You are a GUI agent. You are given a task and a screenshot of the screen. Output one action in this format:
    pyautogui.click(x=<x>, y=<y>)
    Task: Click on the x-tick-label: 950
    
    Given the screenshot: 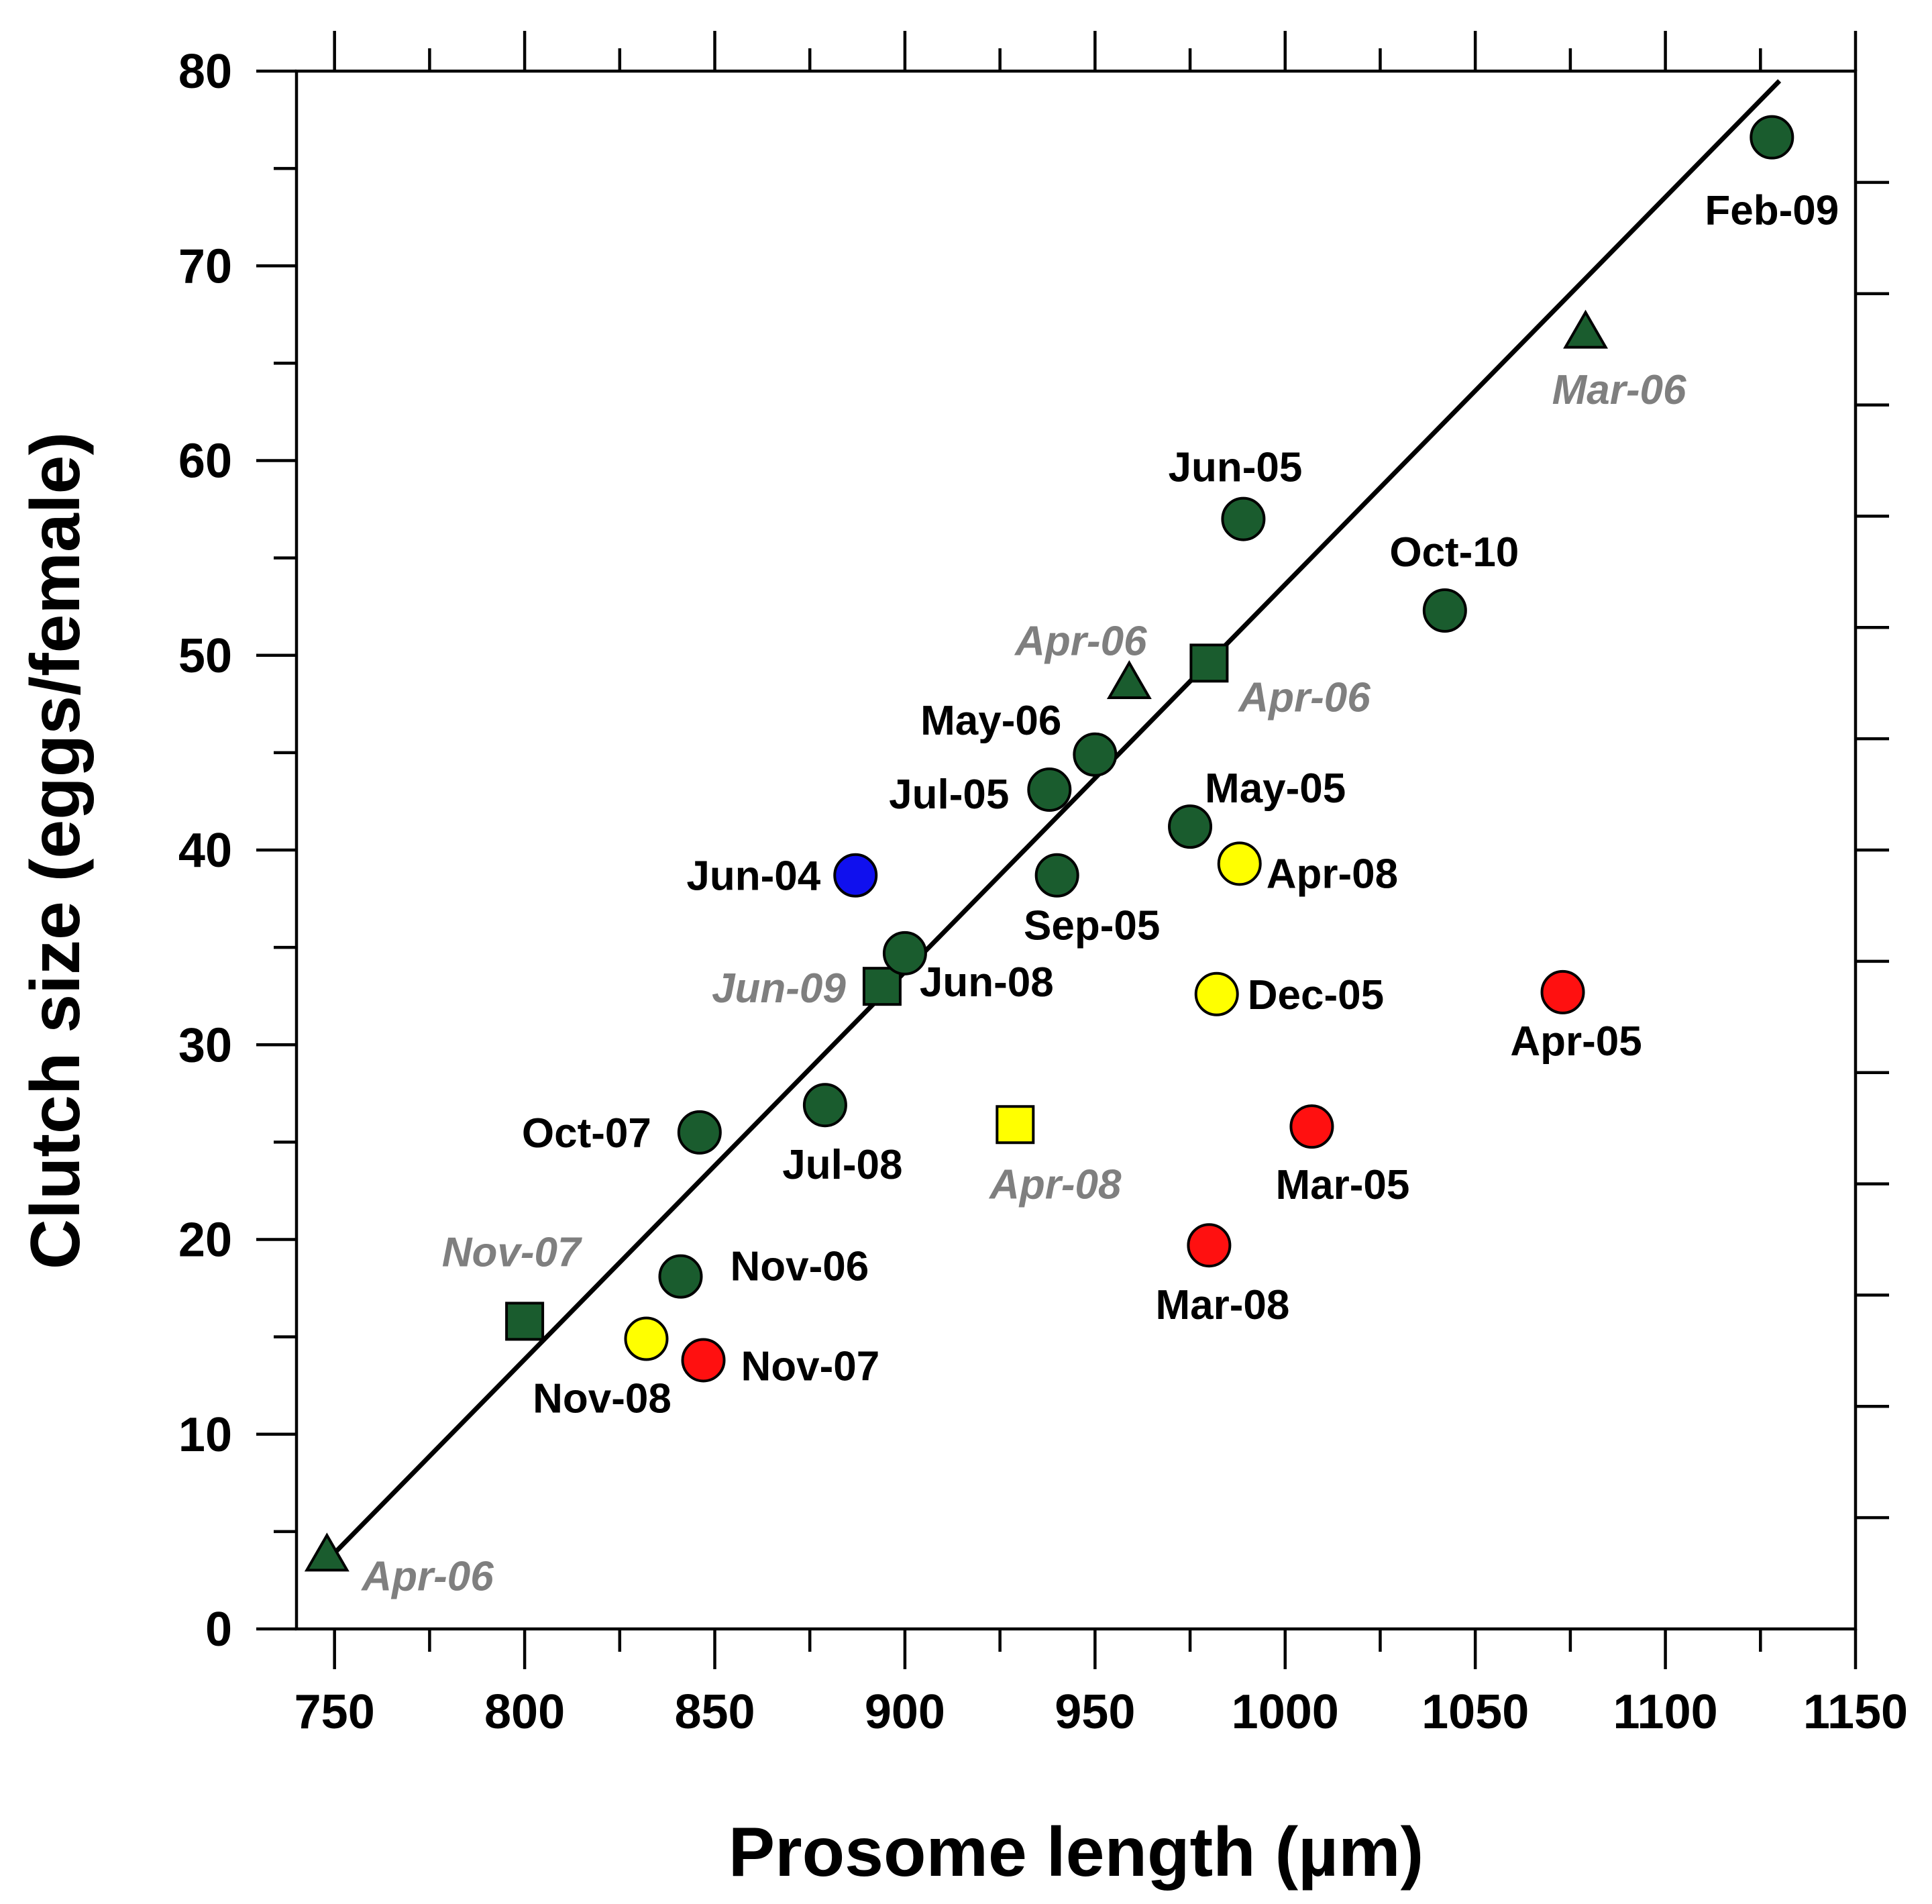 What is the action you would take?
    pyautogui.click(x=1095, y=1712)
    